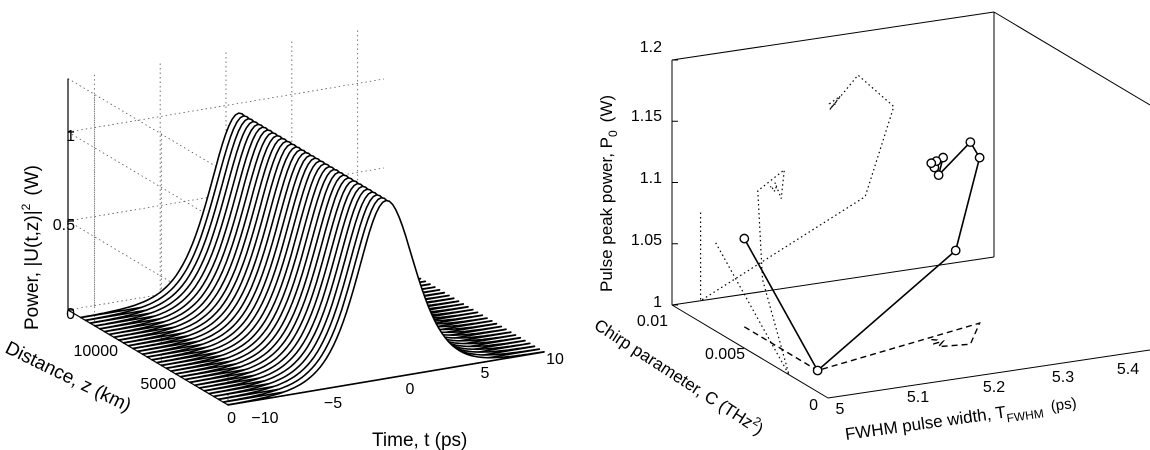 This screenshot has height=450, width=1150. What do you see at coordinates (485, 373) in the screenshot?
I see `left-x-tick-label: 5` at bounding box center [485, 373].